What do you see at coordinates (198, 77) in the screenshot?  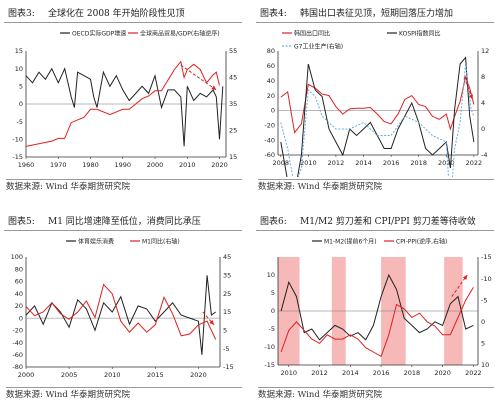 I see `trend-arrow` at bounding box center [198, 77].